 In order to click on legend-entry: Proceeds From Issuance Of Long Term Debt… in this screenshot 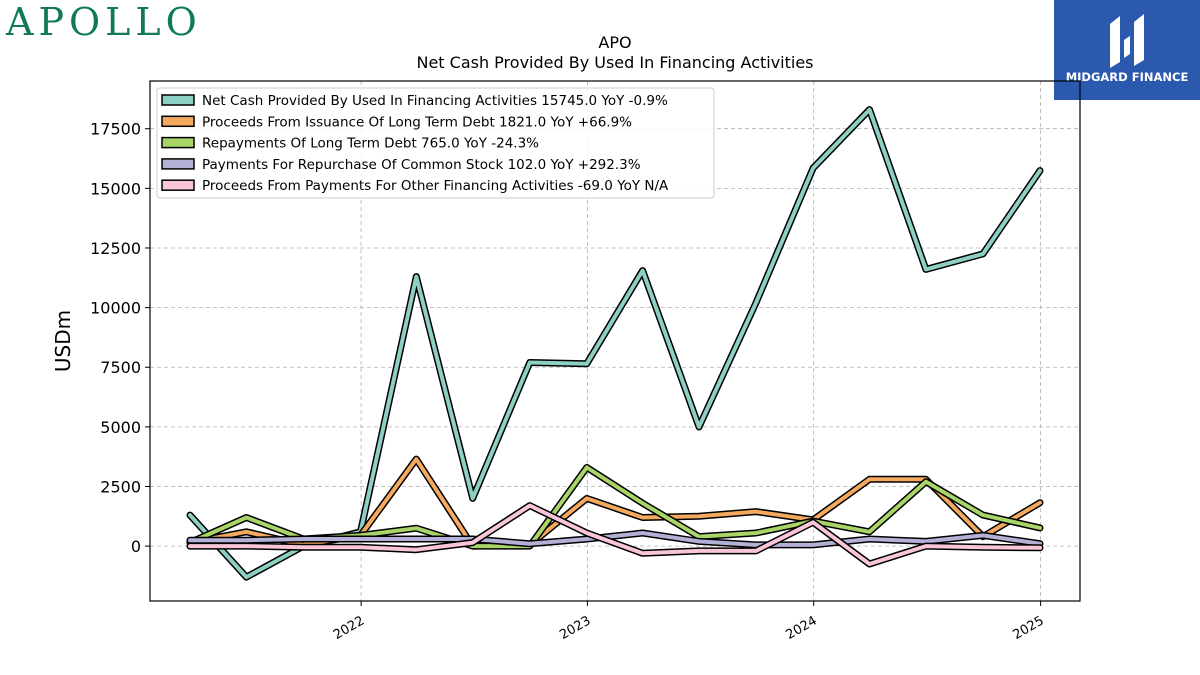, I will do `click(417, 122)`.